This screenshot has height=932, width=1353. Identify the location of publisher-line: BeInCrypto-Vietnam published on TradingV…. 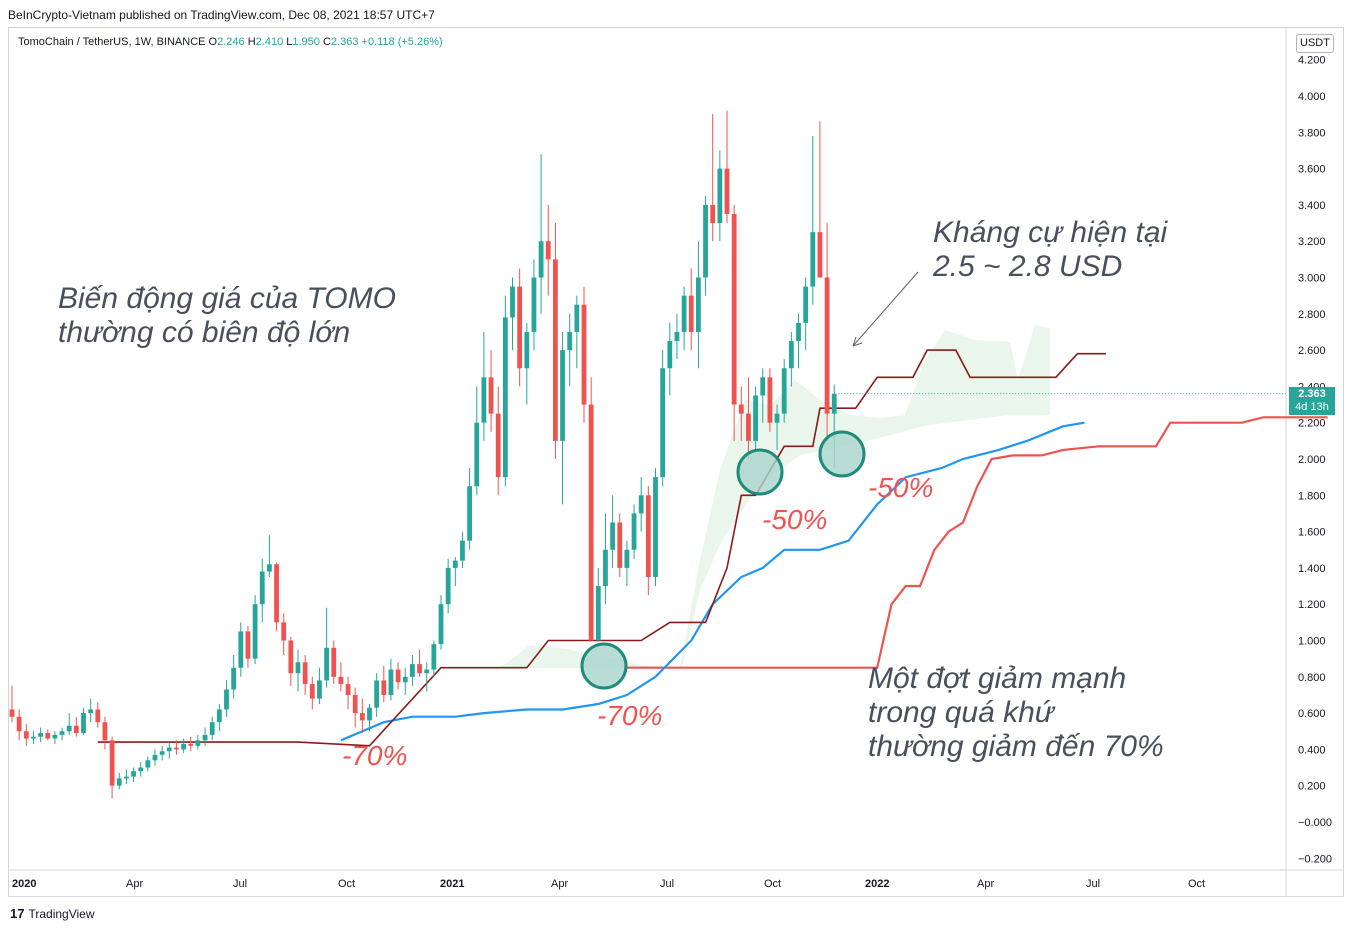
(221, 15).